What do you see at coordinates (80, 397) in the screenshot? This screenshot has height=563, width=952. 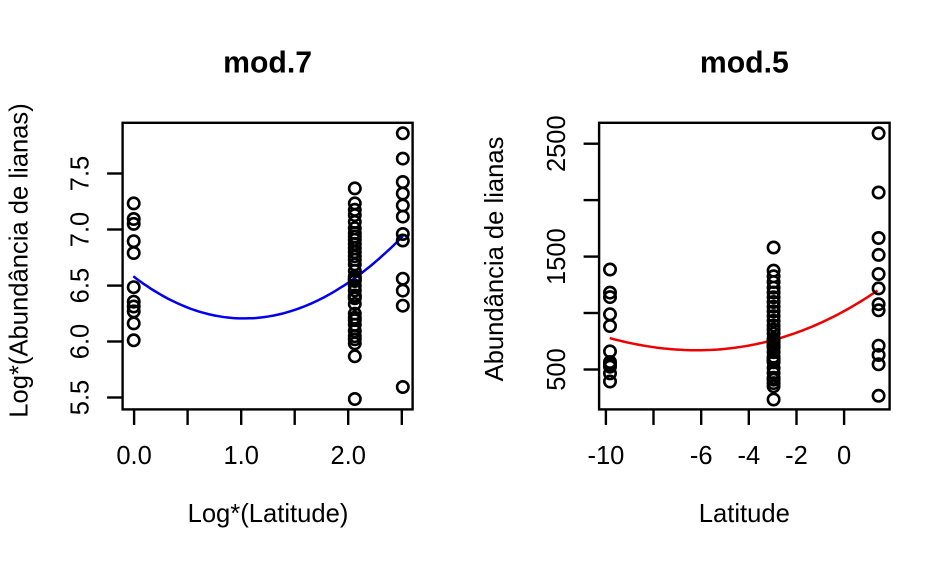 I see `svg-text: 5.5` at bounding box center [80, 397].